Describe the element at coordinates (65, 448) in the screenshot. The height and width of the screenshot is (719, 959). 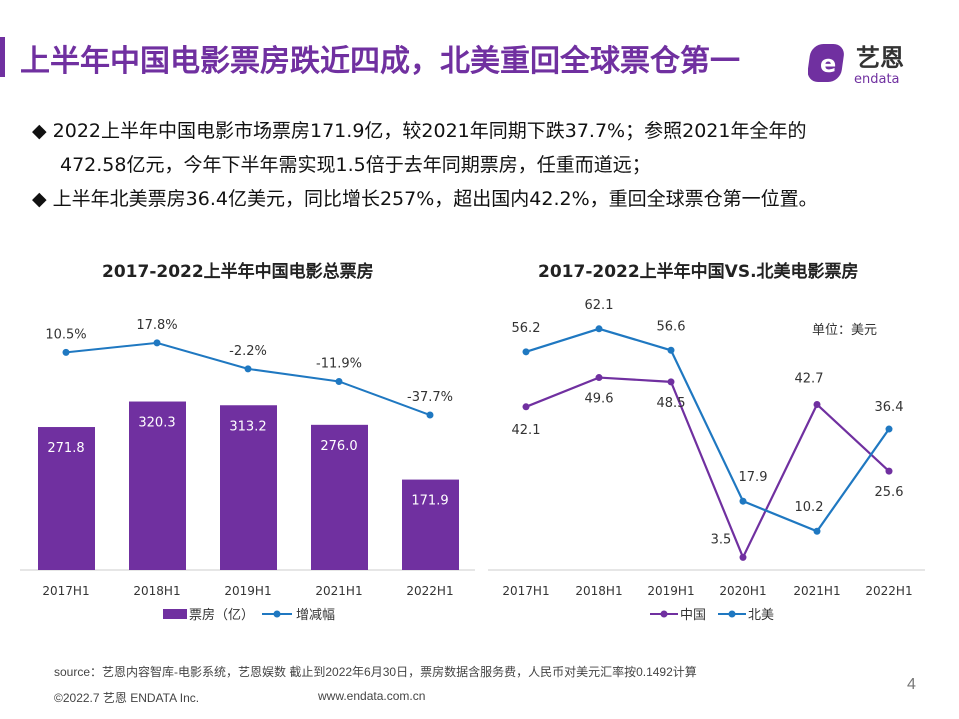
I see `bar-label: 271.8` at that location.